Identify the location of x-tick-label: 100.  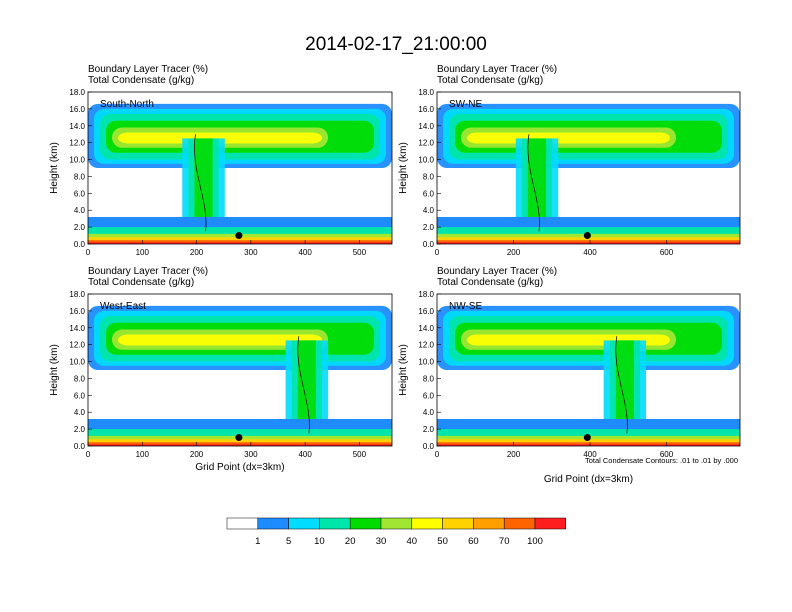
(143, 252).